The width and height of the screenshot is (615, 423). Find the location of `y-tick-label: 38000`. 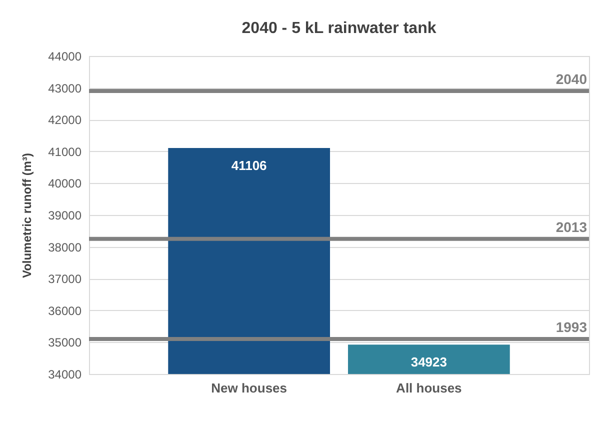

y-tick-label: 38000 is located at coordinates (65, 247).